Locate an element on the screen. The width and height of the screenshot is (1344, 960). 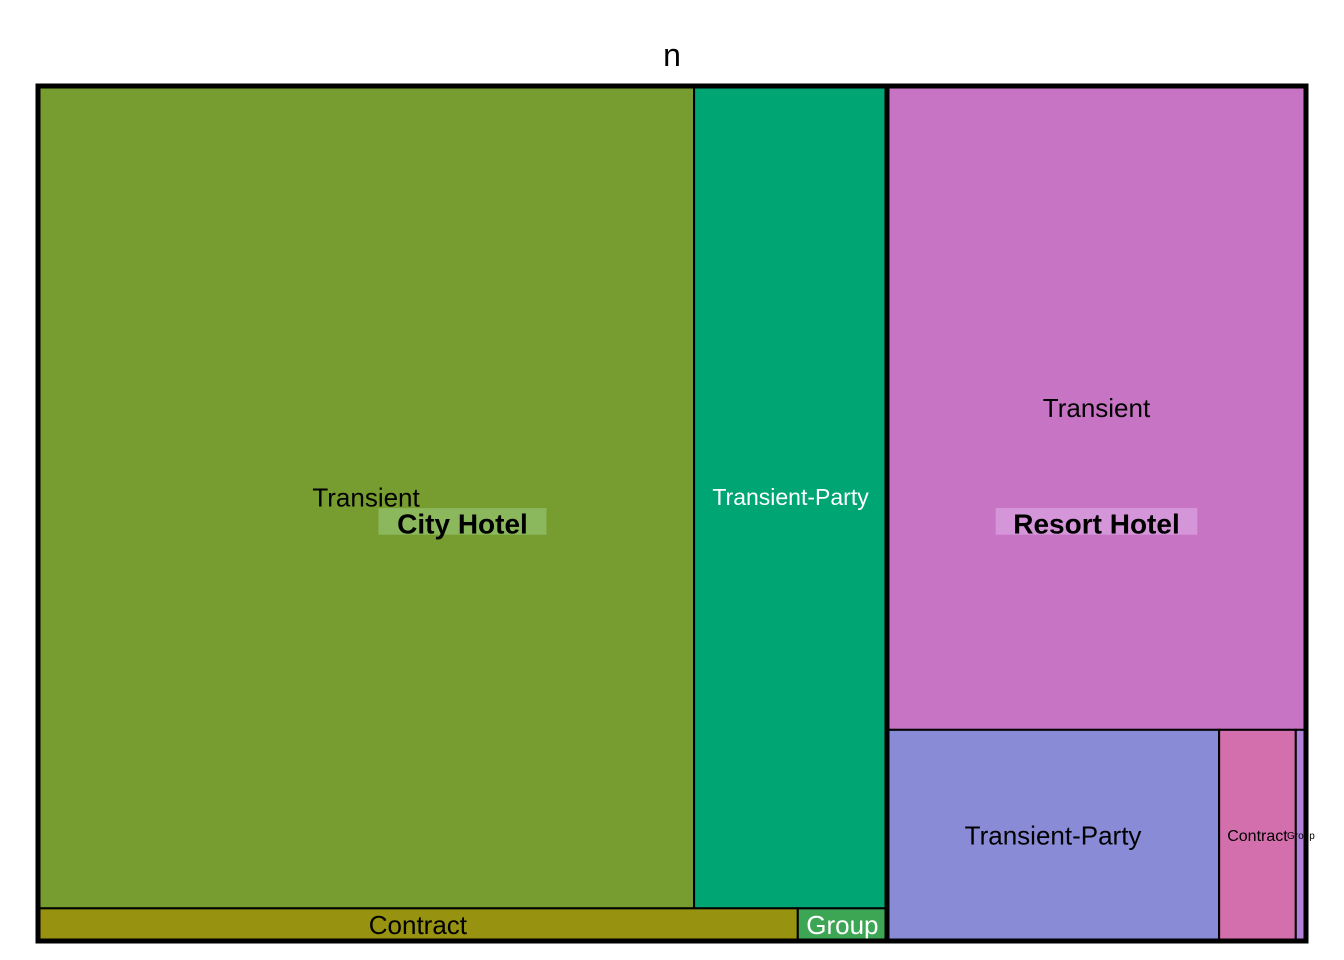
group-label-bg-resort-hotel is located at coordinates (1096, 521).